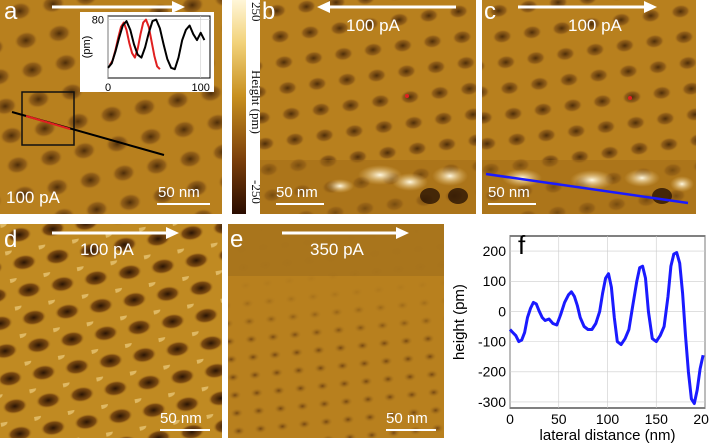  Describe the element at coordinates (559, 419) in the screenshot. I see `x-tick-label: 50` at that location.